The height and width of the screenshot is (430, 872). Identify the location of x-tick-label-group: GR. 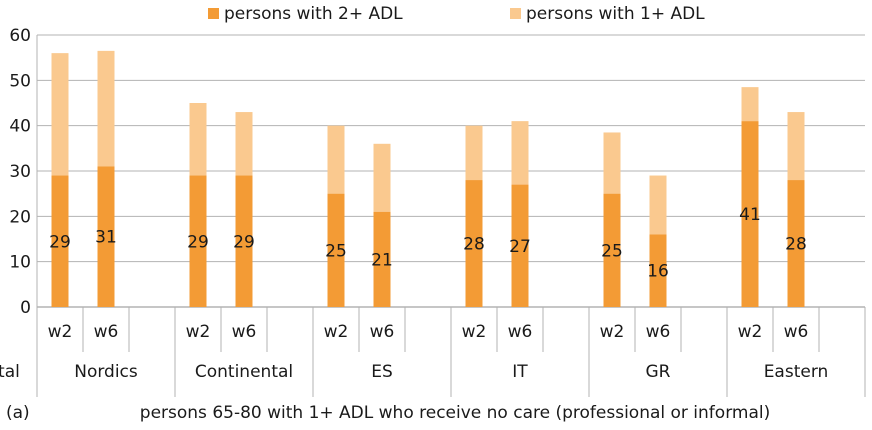
(658, 372).